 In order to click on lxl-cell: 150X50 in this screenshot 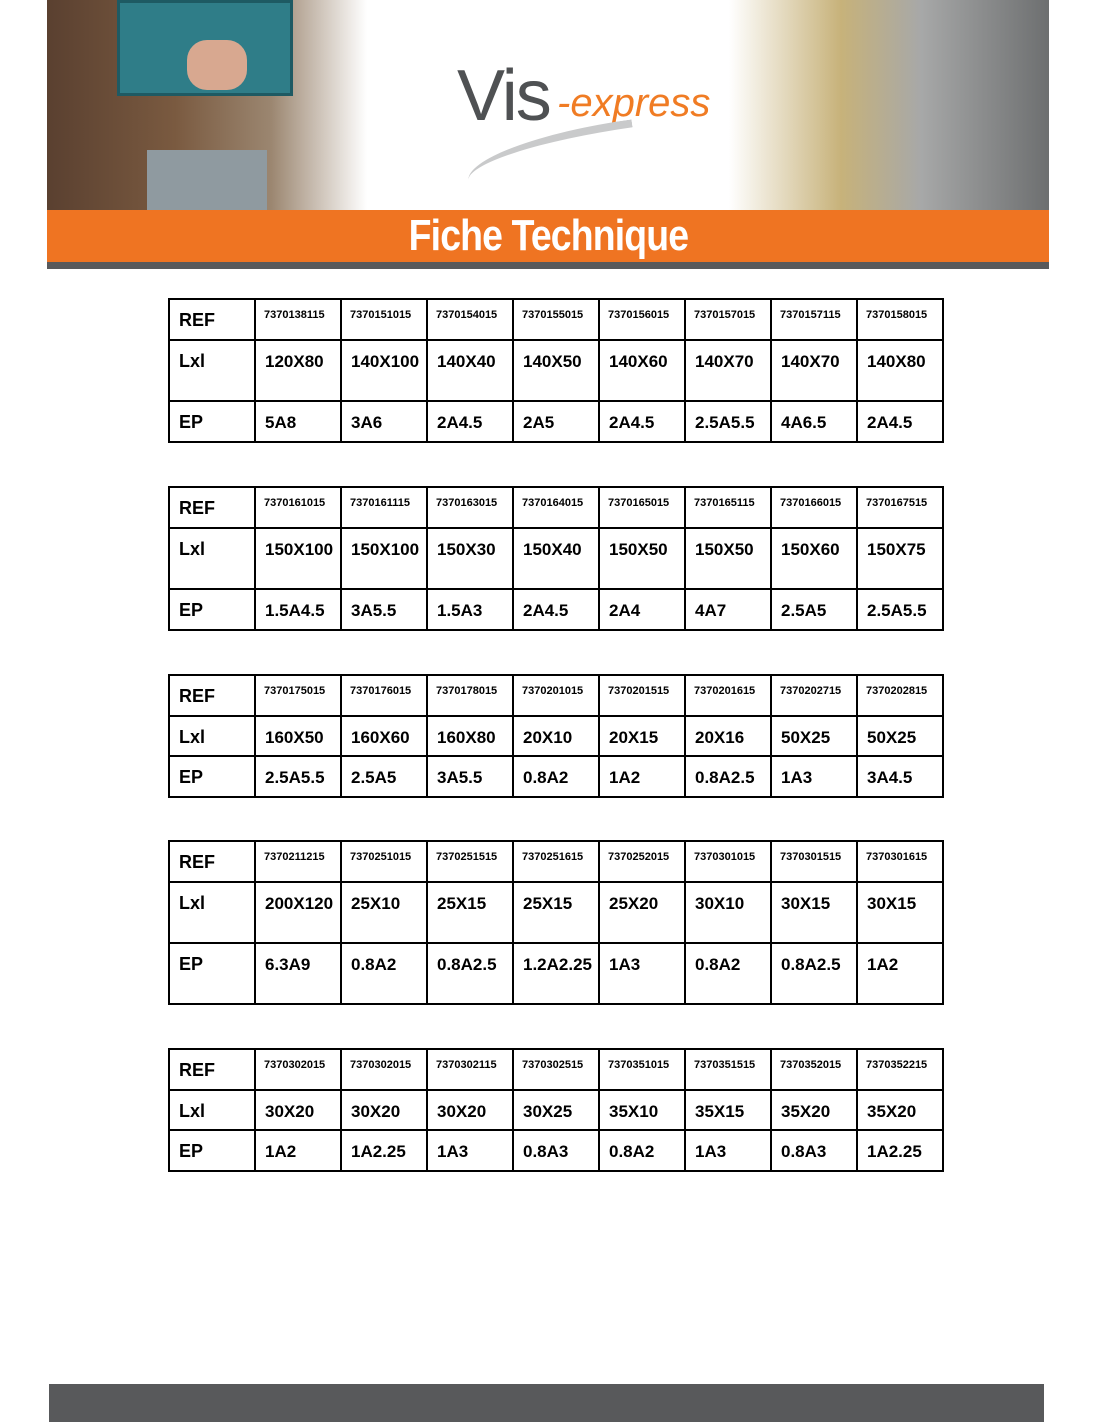, I will do `click(728, 558)`.